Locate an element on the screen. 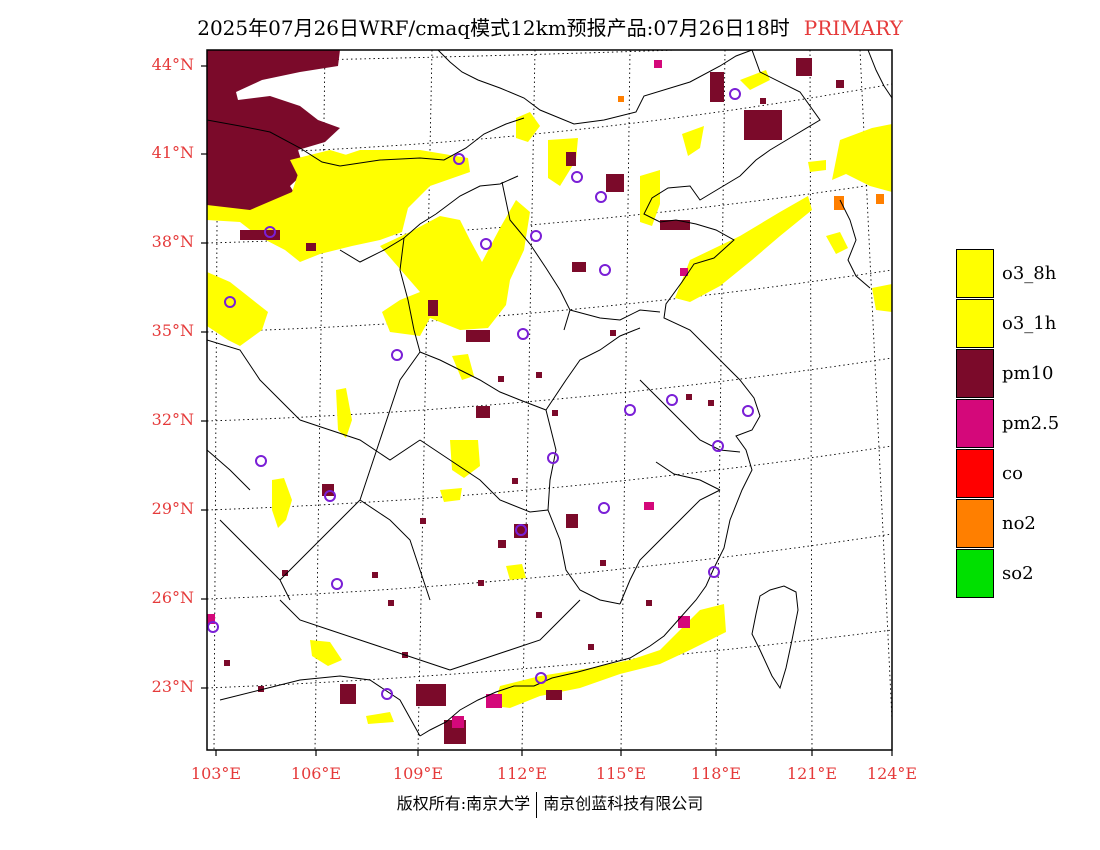 The width and height of the screenshot is (1100, 850). footer-divider is located at coordinates (537, 804).